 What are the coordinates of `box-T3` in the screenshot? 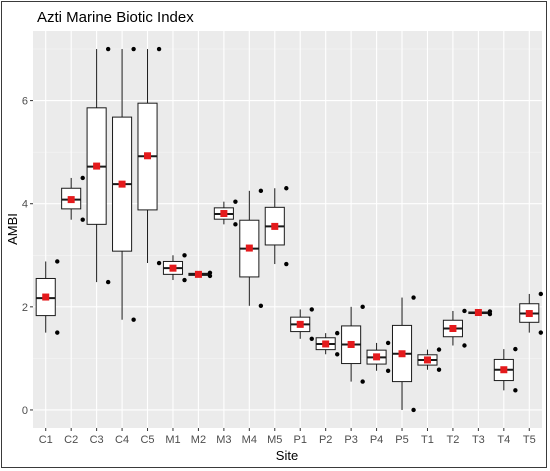 It's located at (480, 313).